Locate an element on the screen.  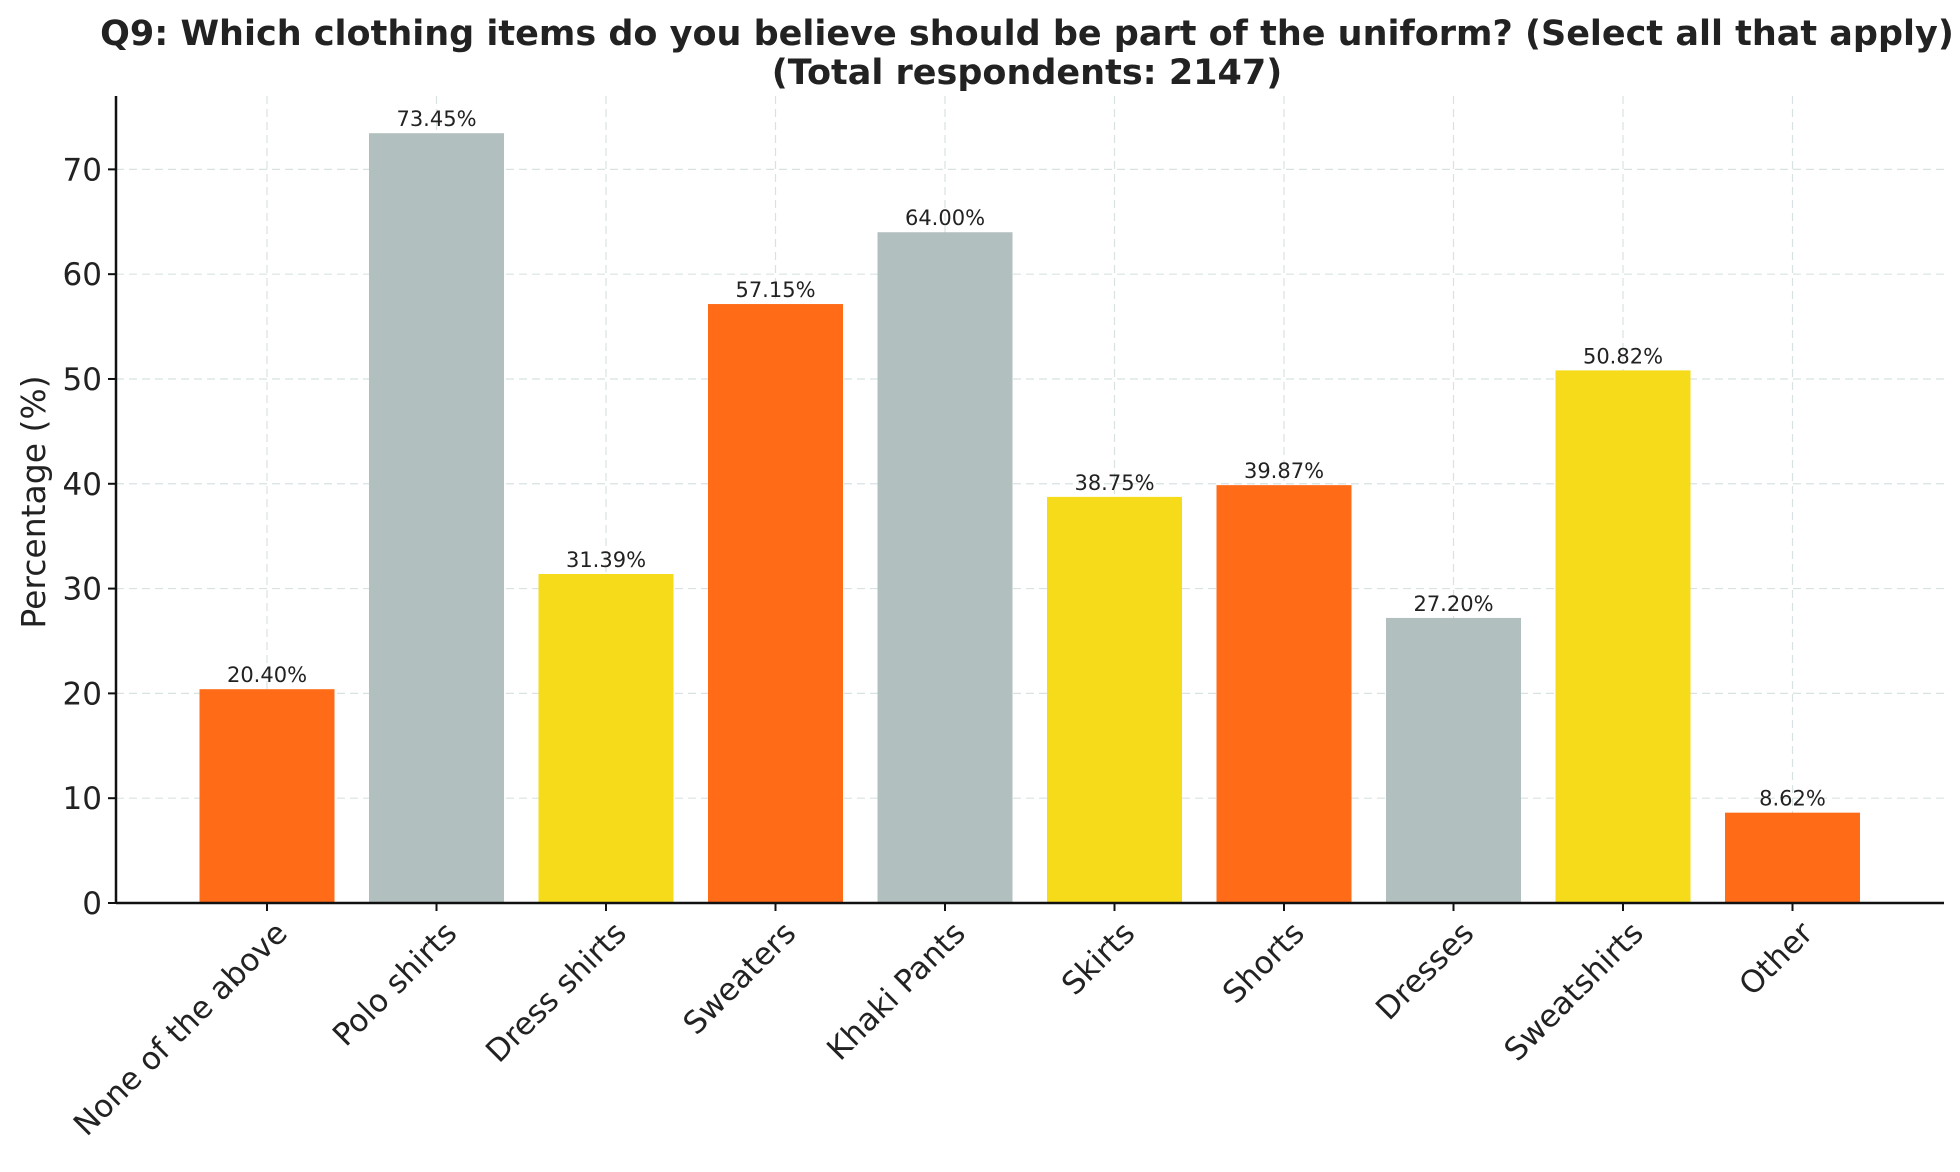
y-tick-label: 30 is located at coordinates (82, 590).